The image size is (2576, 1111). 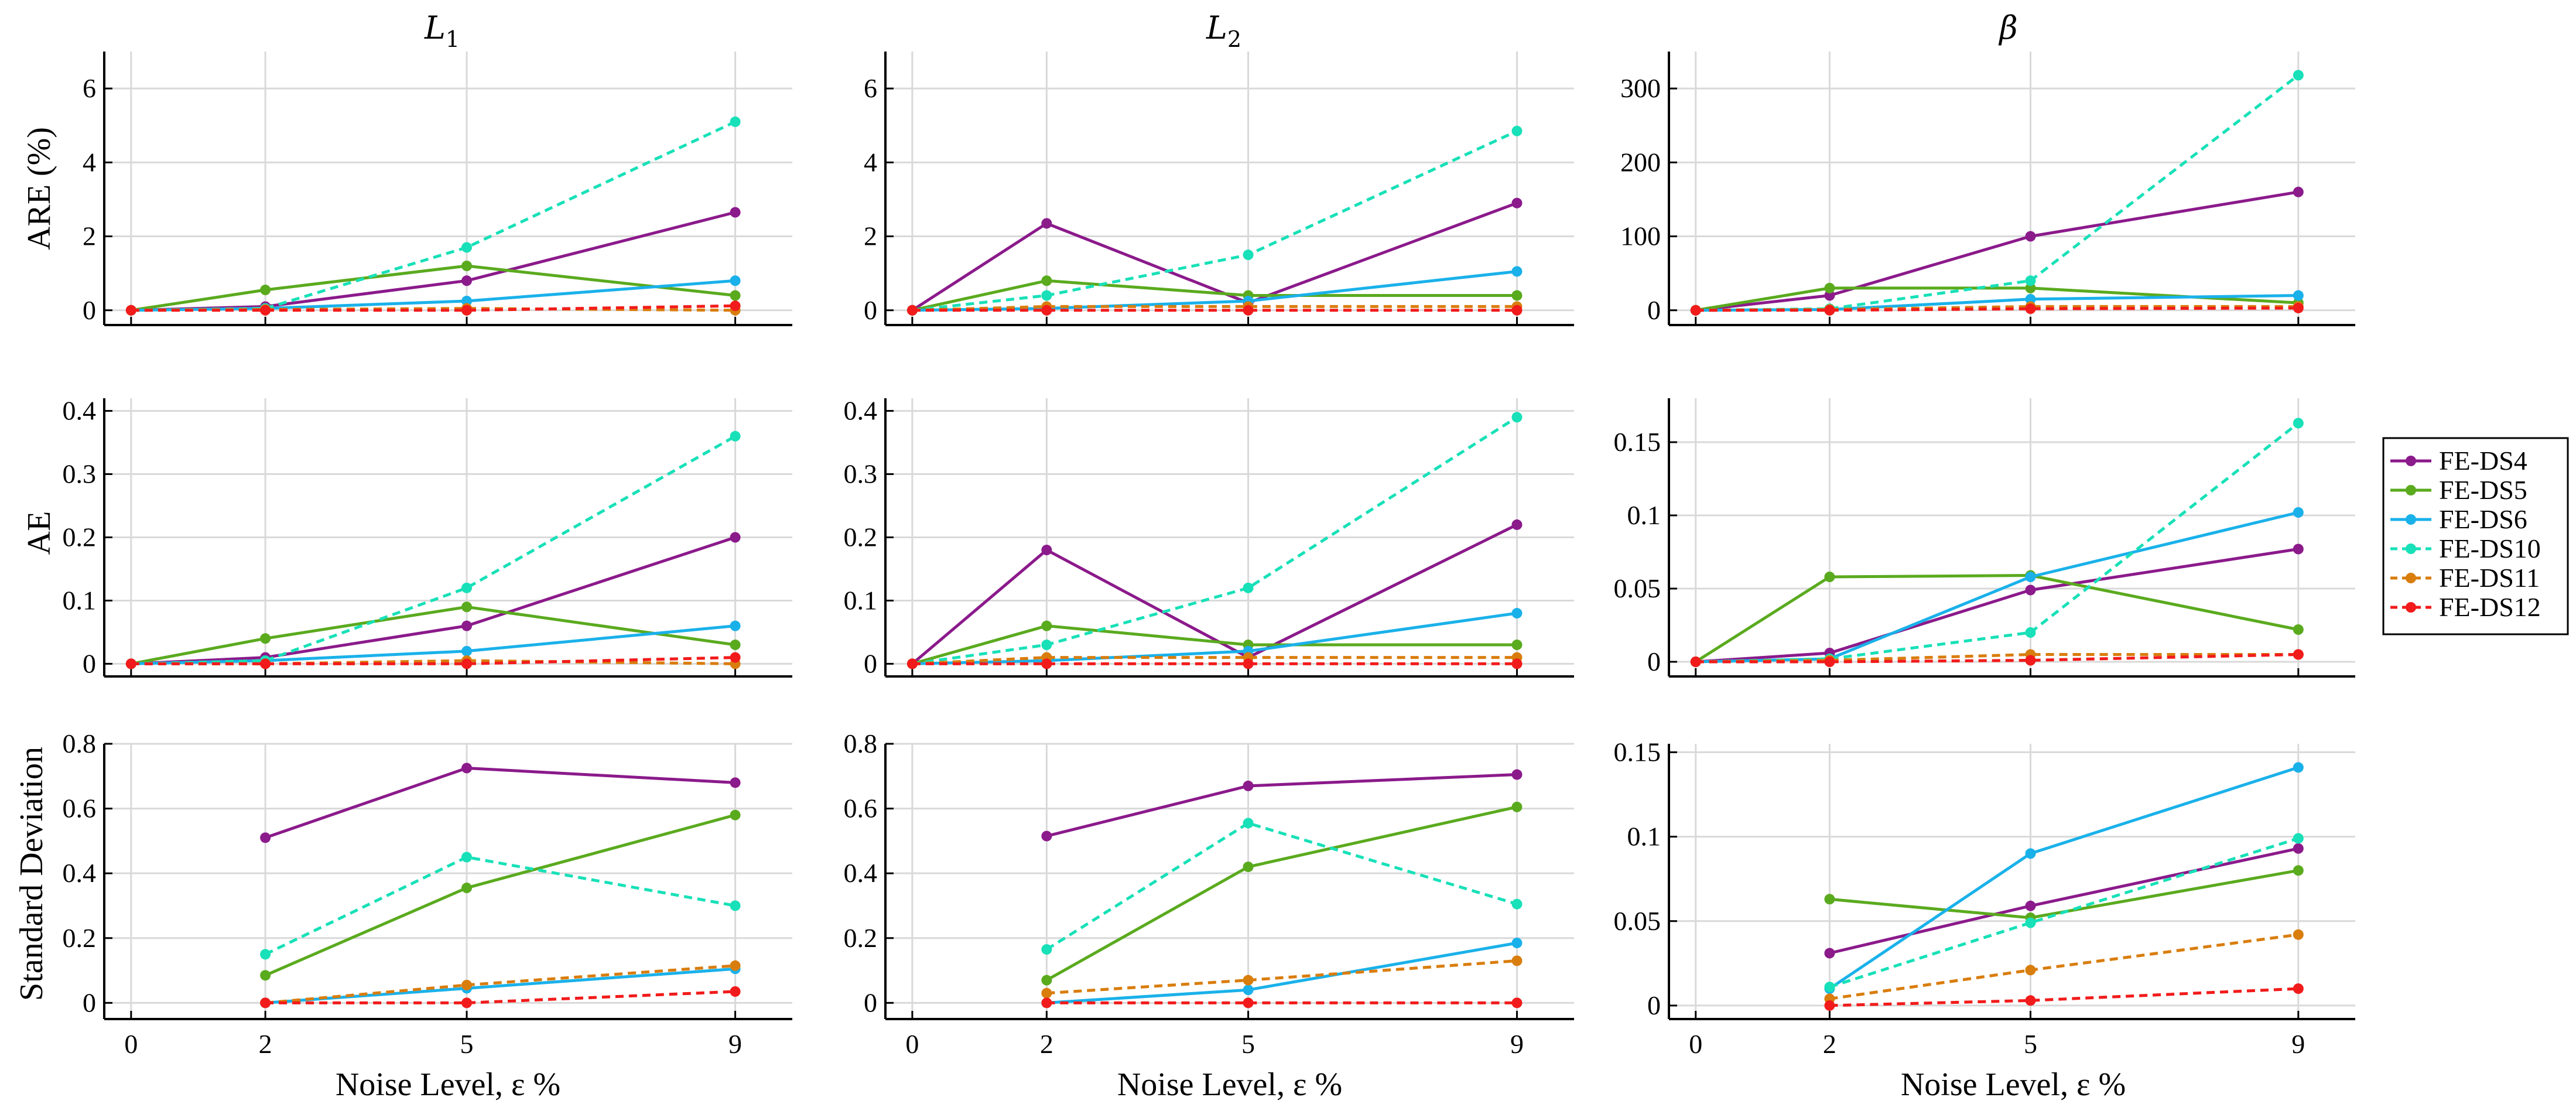 I want to click on legend-label: FE-DS6, so click(x=2483, y=519).